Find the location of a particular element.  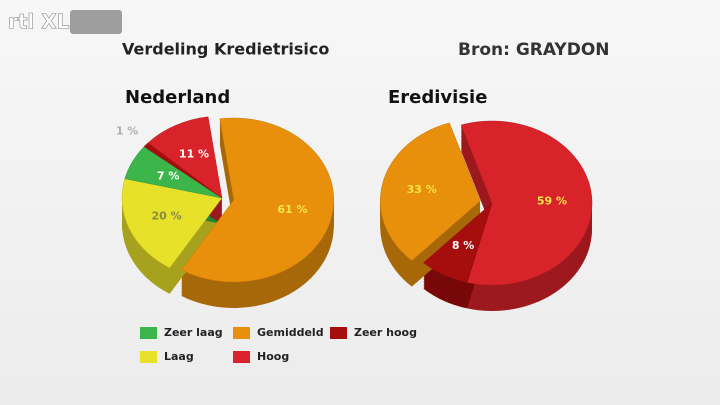

data-label: 11 % is located at coordinates (194, 153).